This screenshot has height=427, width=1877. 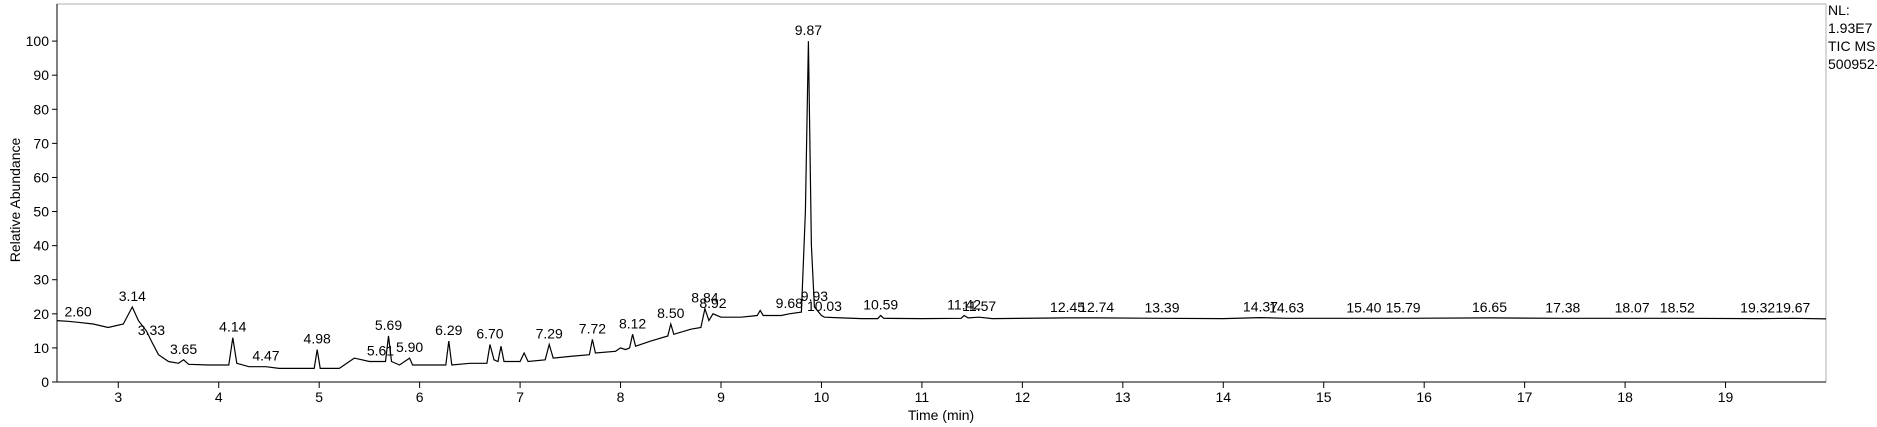 What do you see at coordinates (489, 334) in the screenshot?
I see `peak-label: 6.70` at bounding box center [489, 334].